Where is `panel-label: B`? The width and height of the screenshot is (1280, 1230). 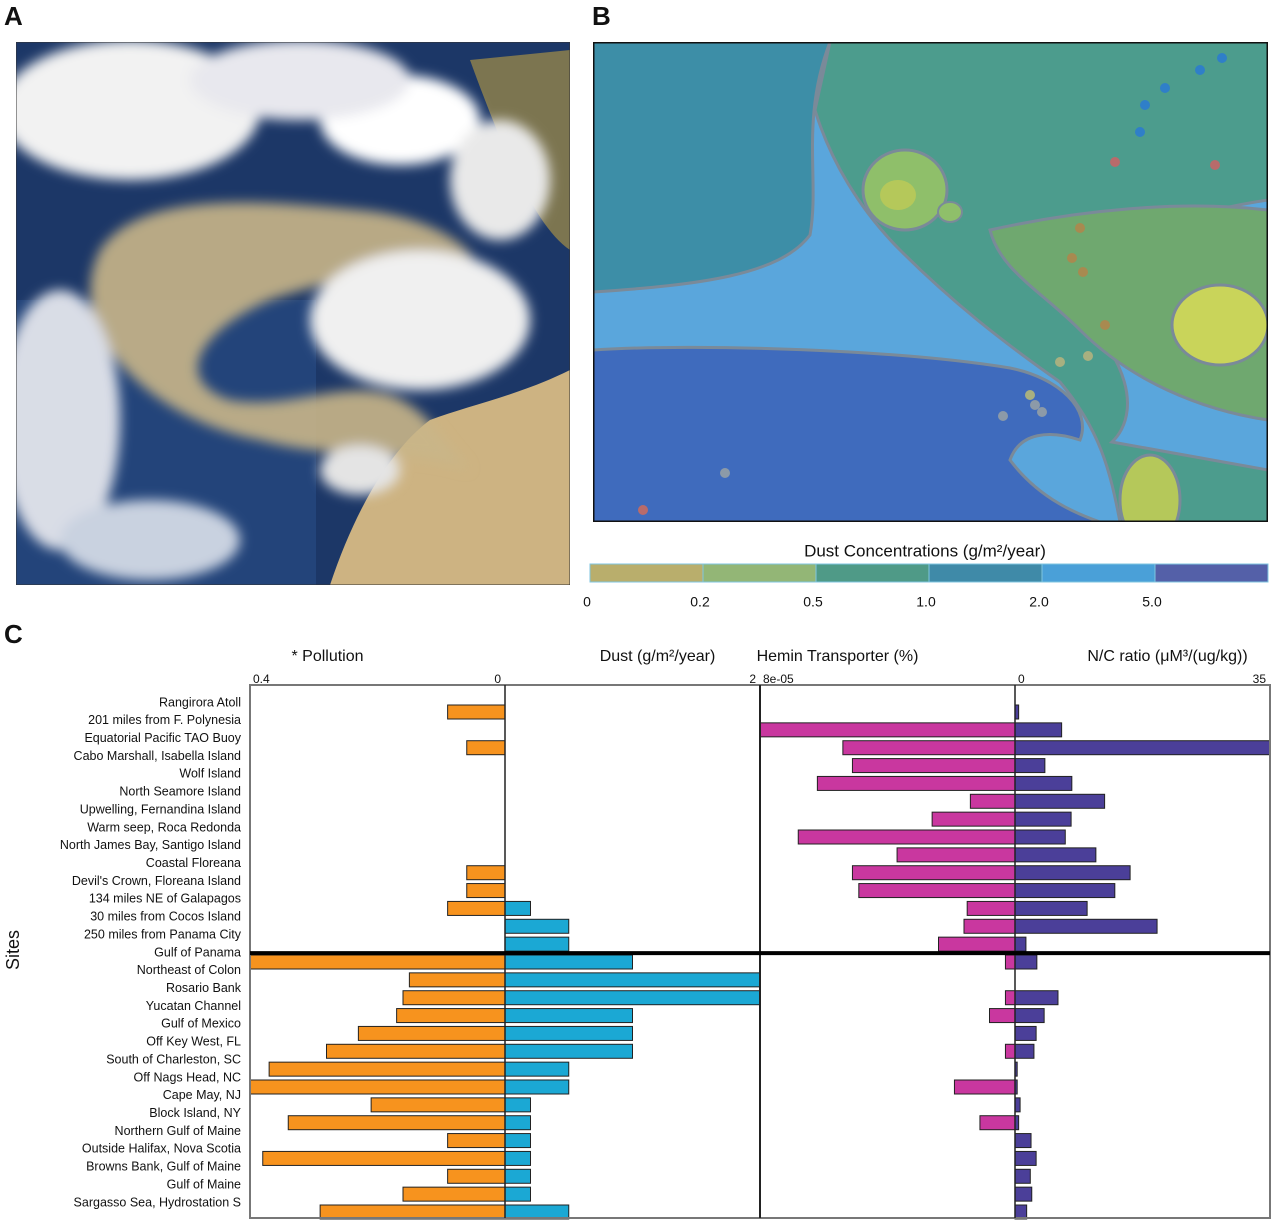
panel-label: B is located at coordinates (601, 16).